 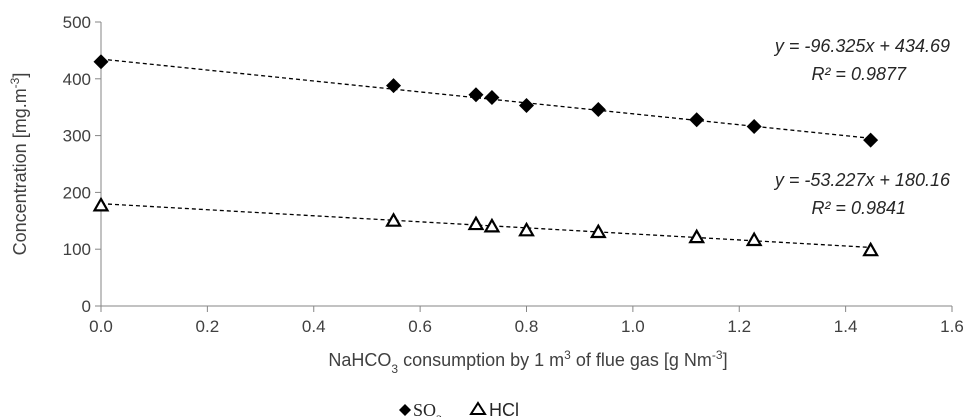 I want to click on y-axis-title-text: Concentration [mg.m, so click(x=20, y=171).